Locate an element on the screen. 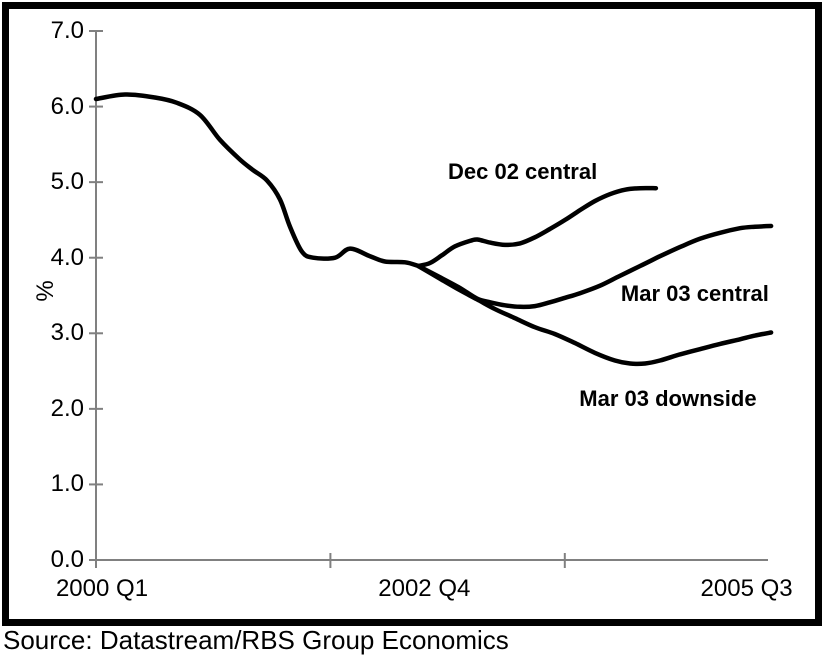 The width and height of the screenshot is (824, 657). series-curve-mar-03-downside is located at coordinates (595, 315).